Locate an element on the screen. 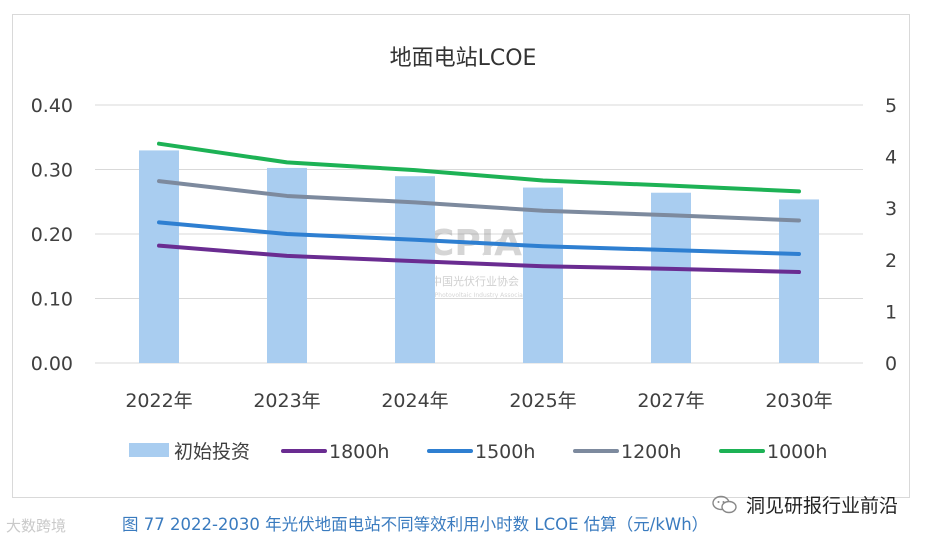  left-tick-label: 0.30 is located at coordinates (52, 171).